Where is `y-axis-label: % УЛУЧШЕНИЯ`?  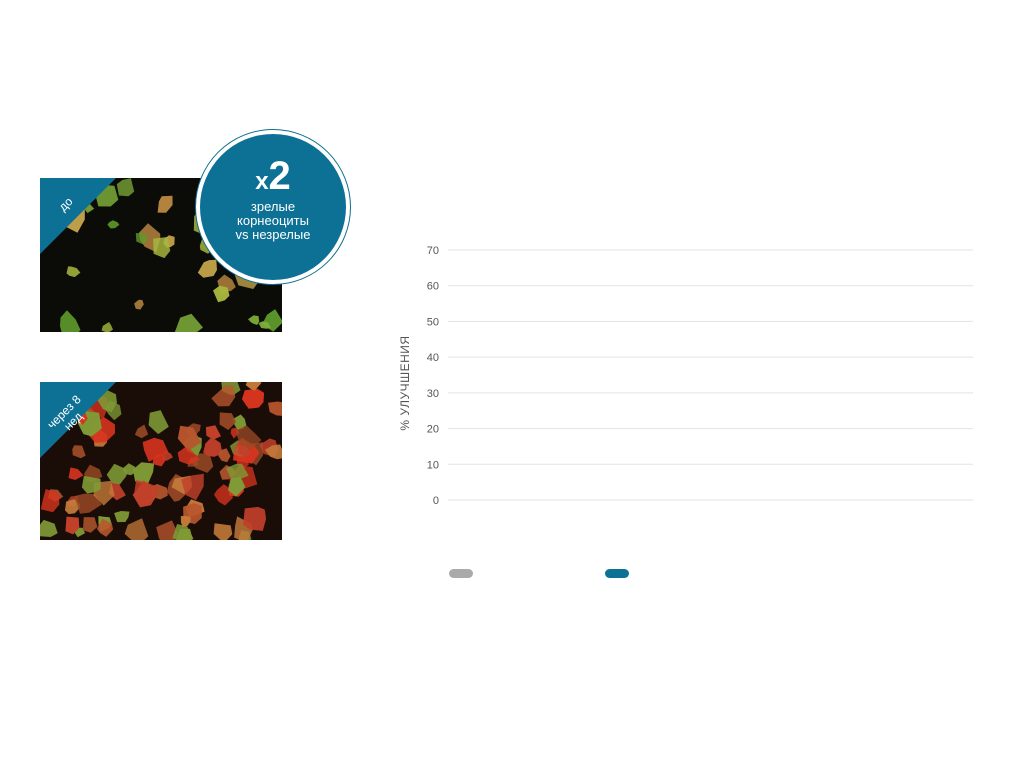
y-axis-label: % УЛУЧШЕНИЯ is located at coordinates (405, 382).